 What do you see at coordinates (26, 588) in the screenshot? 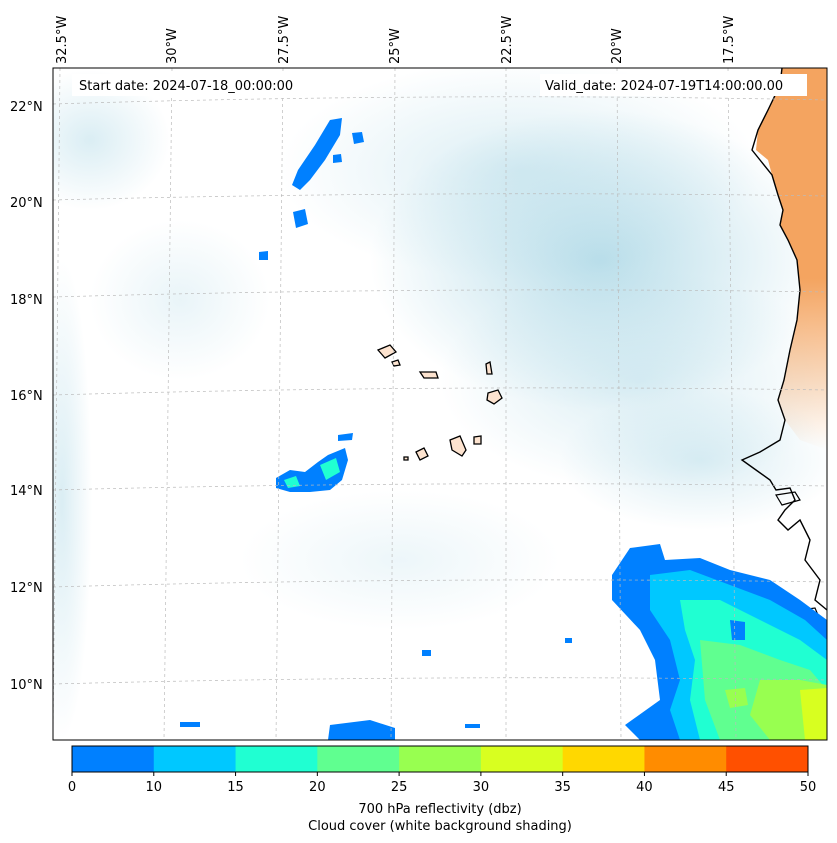
I see `lat-label-12n: 12°N` at bounding box center [26, 588].